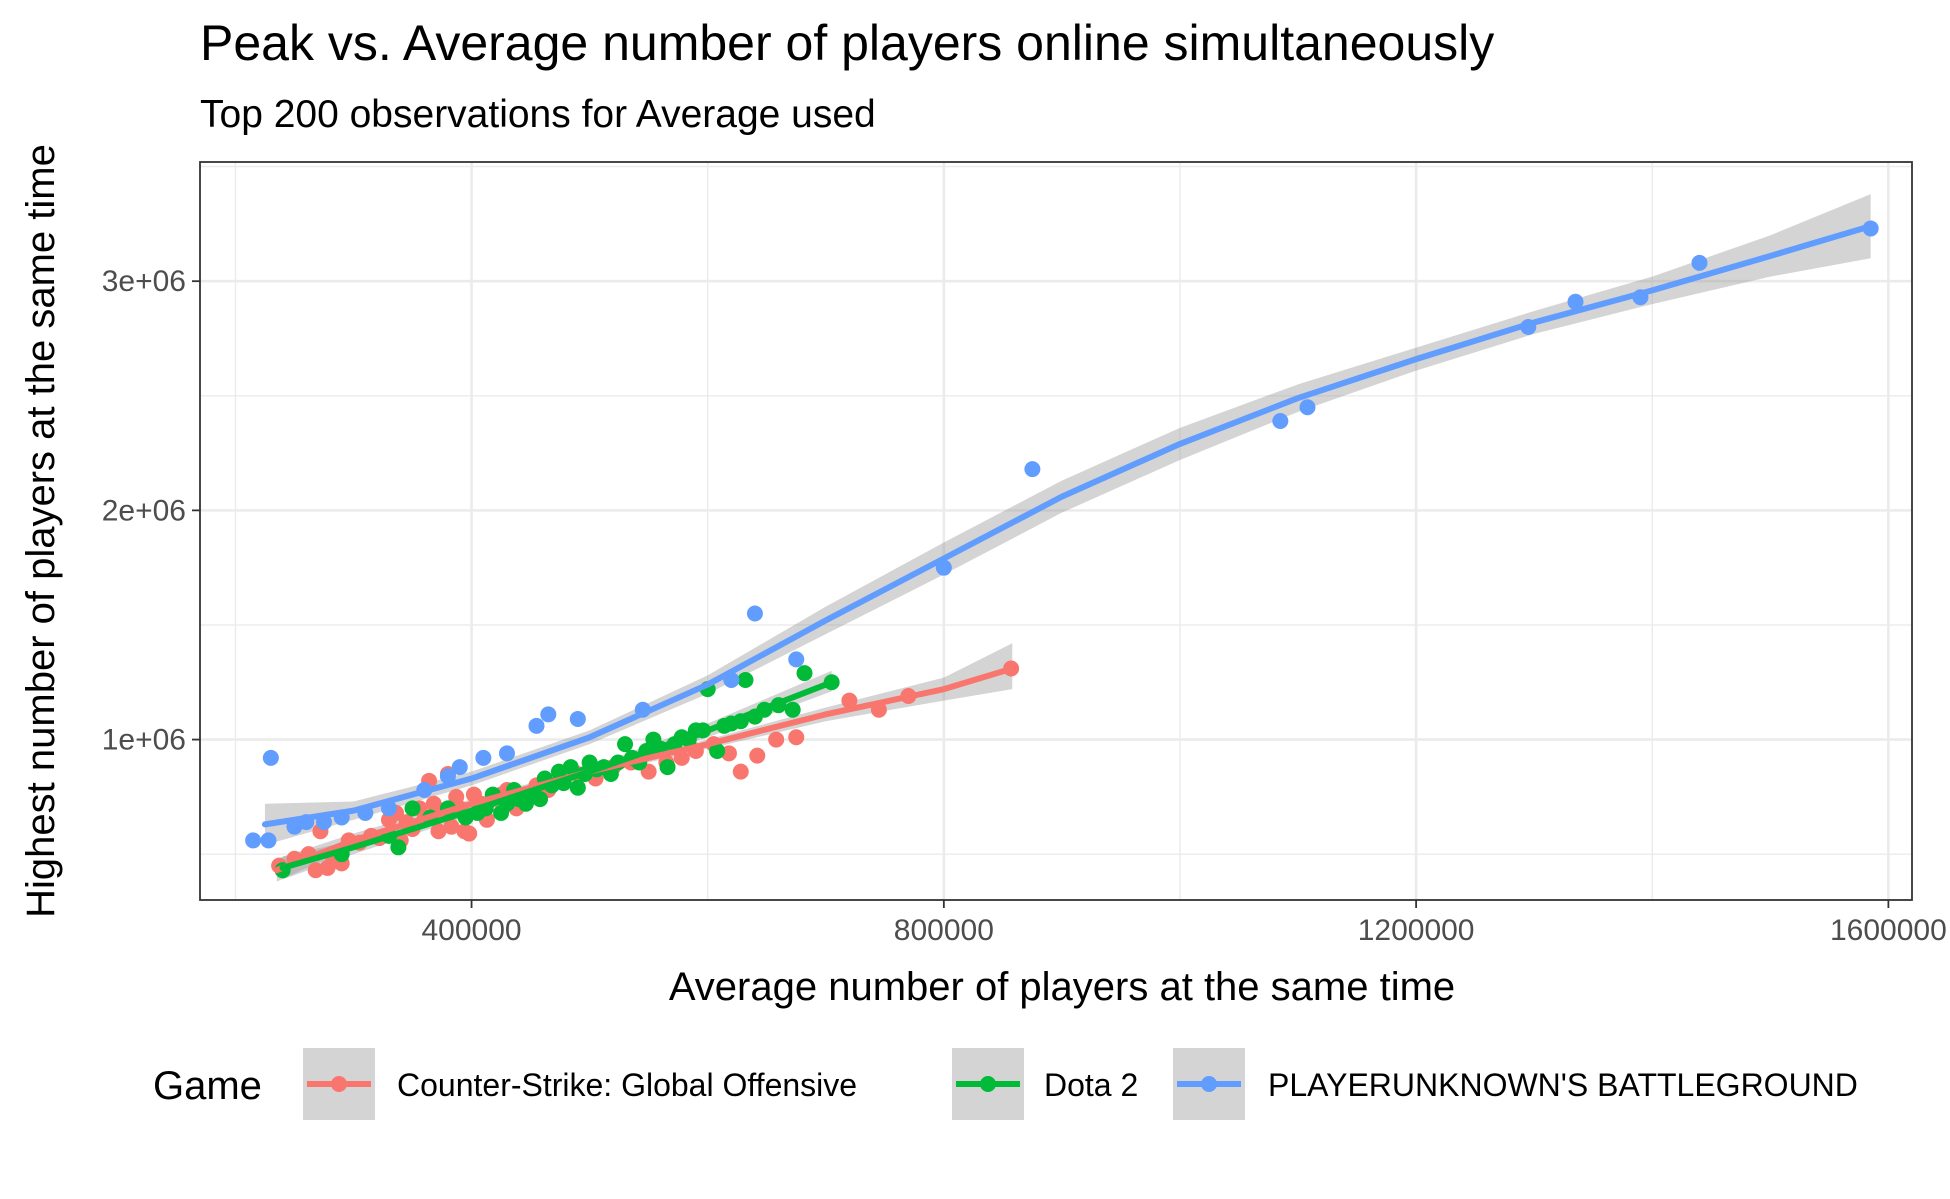  I want to click on y-tick-label: 1e+06, so click(144, 740).